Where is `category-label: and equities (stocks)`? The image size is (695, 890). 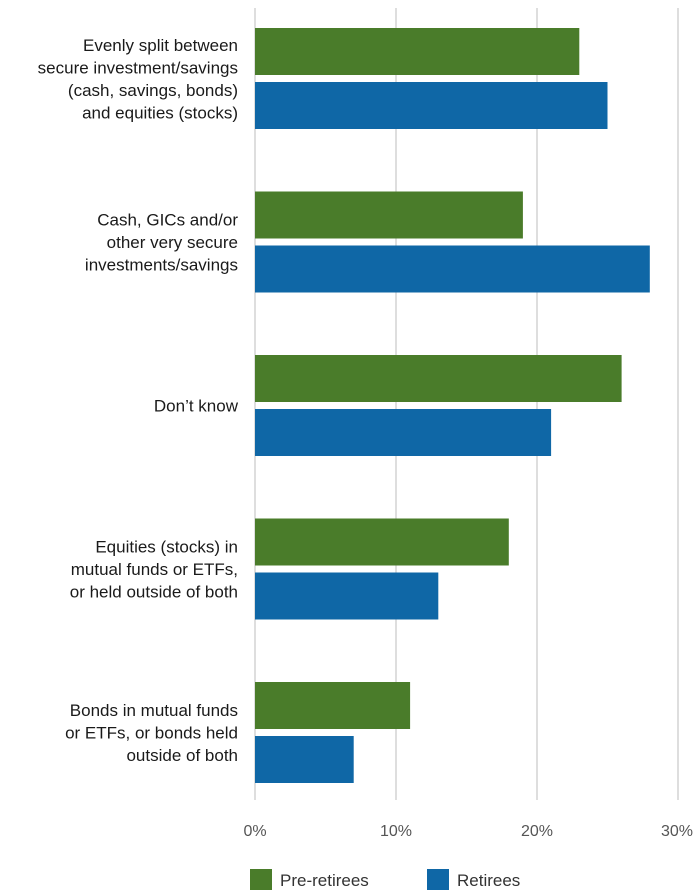 category-label: and equities (stocks) is located at coordinates (160, 112).